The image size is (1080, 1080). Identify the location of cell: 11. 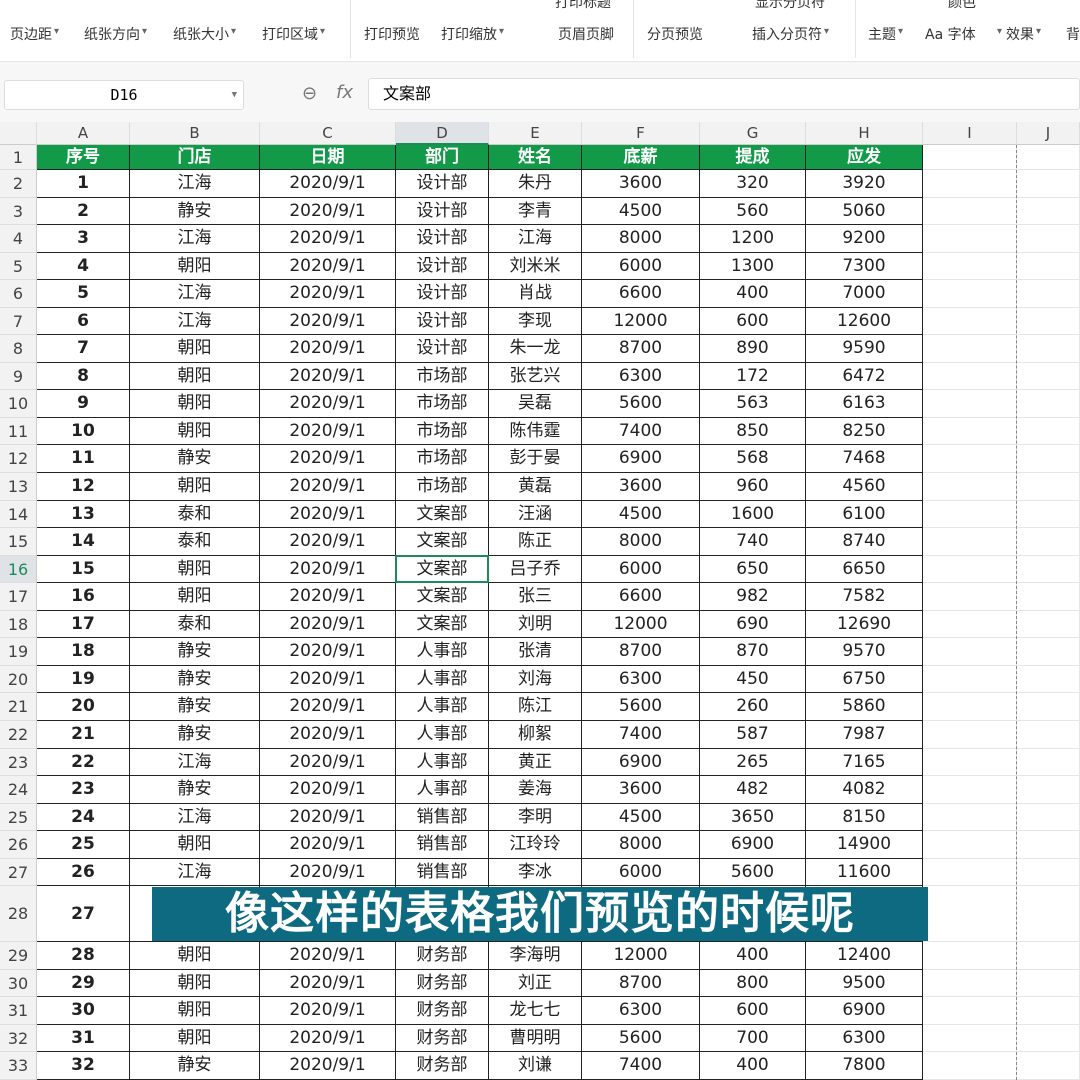
(83, 459).